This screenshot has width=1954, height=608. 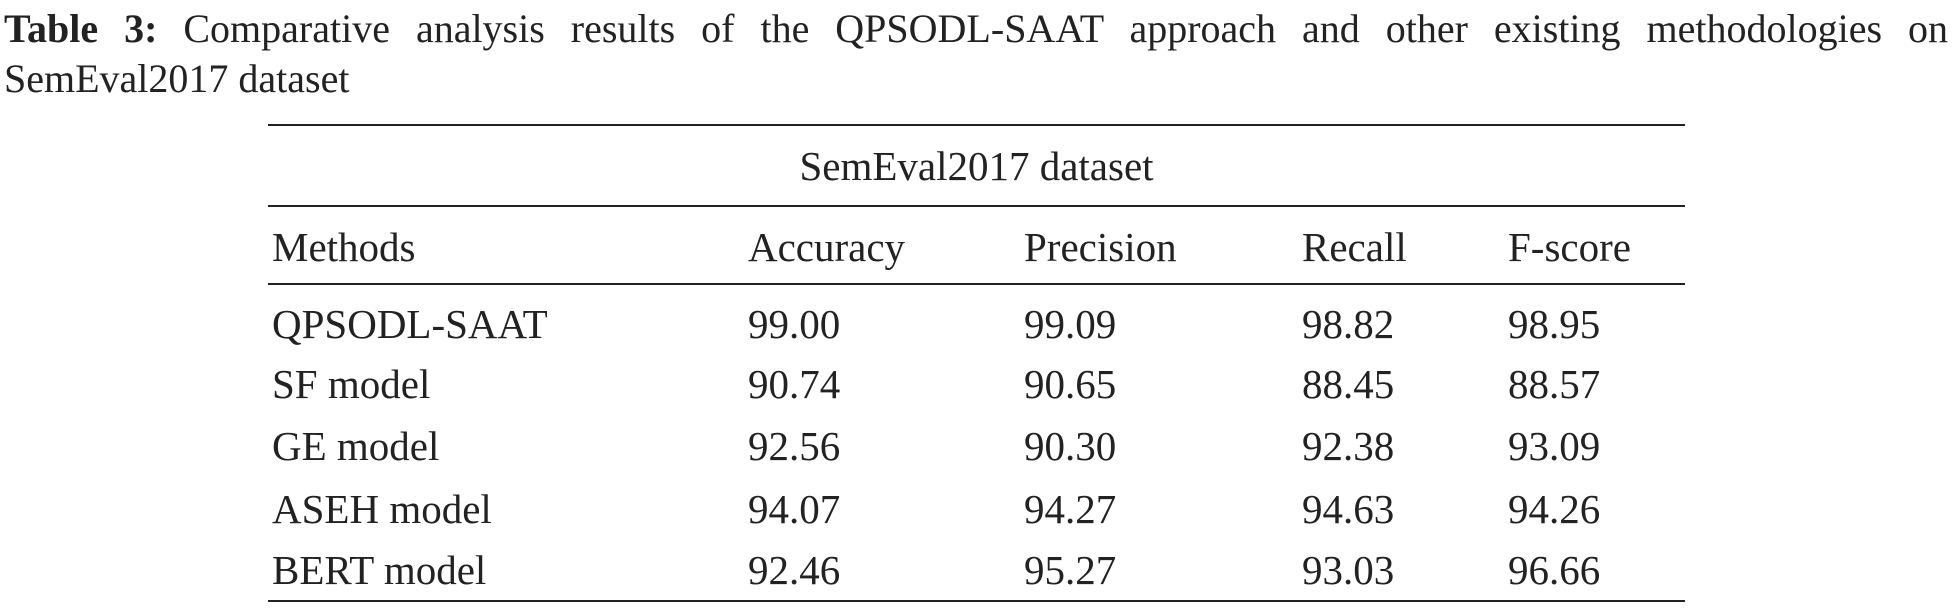 I want to click on table-cell: 92.56, so click(x=794, y=446).